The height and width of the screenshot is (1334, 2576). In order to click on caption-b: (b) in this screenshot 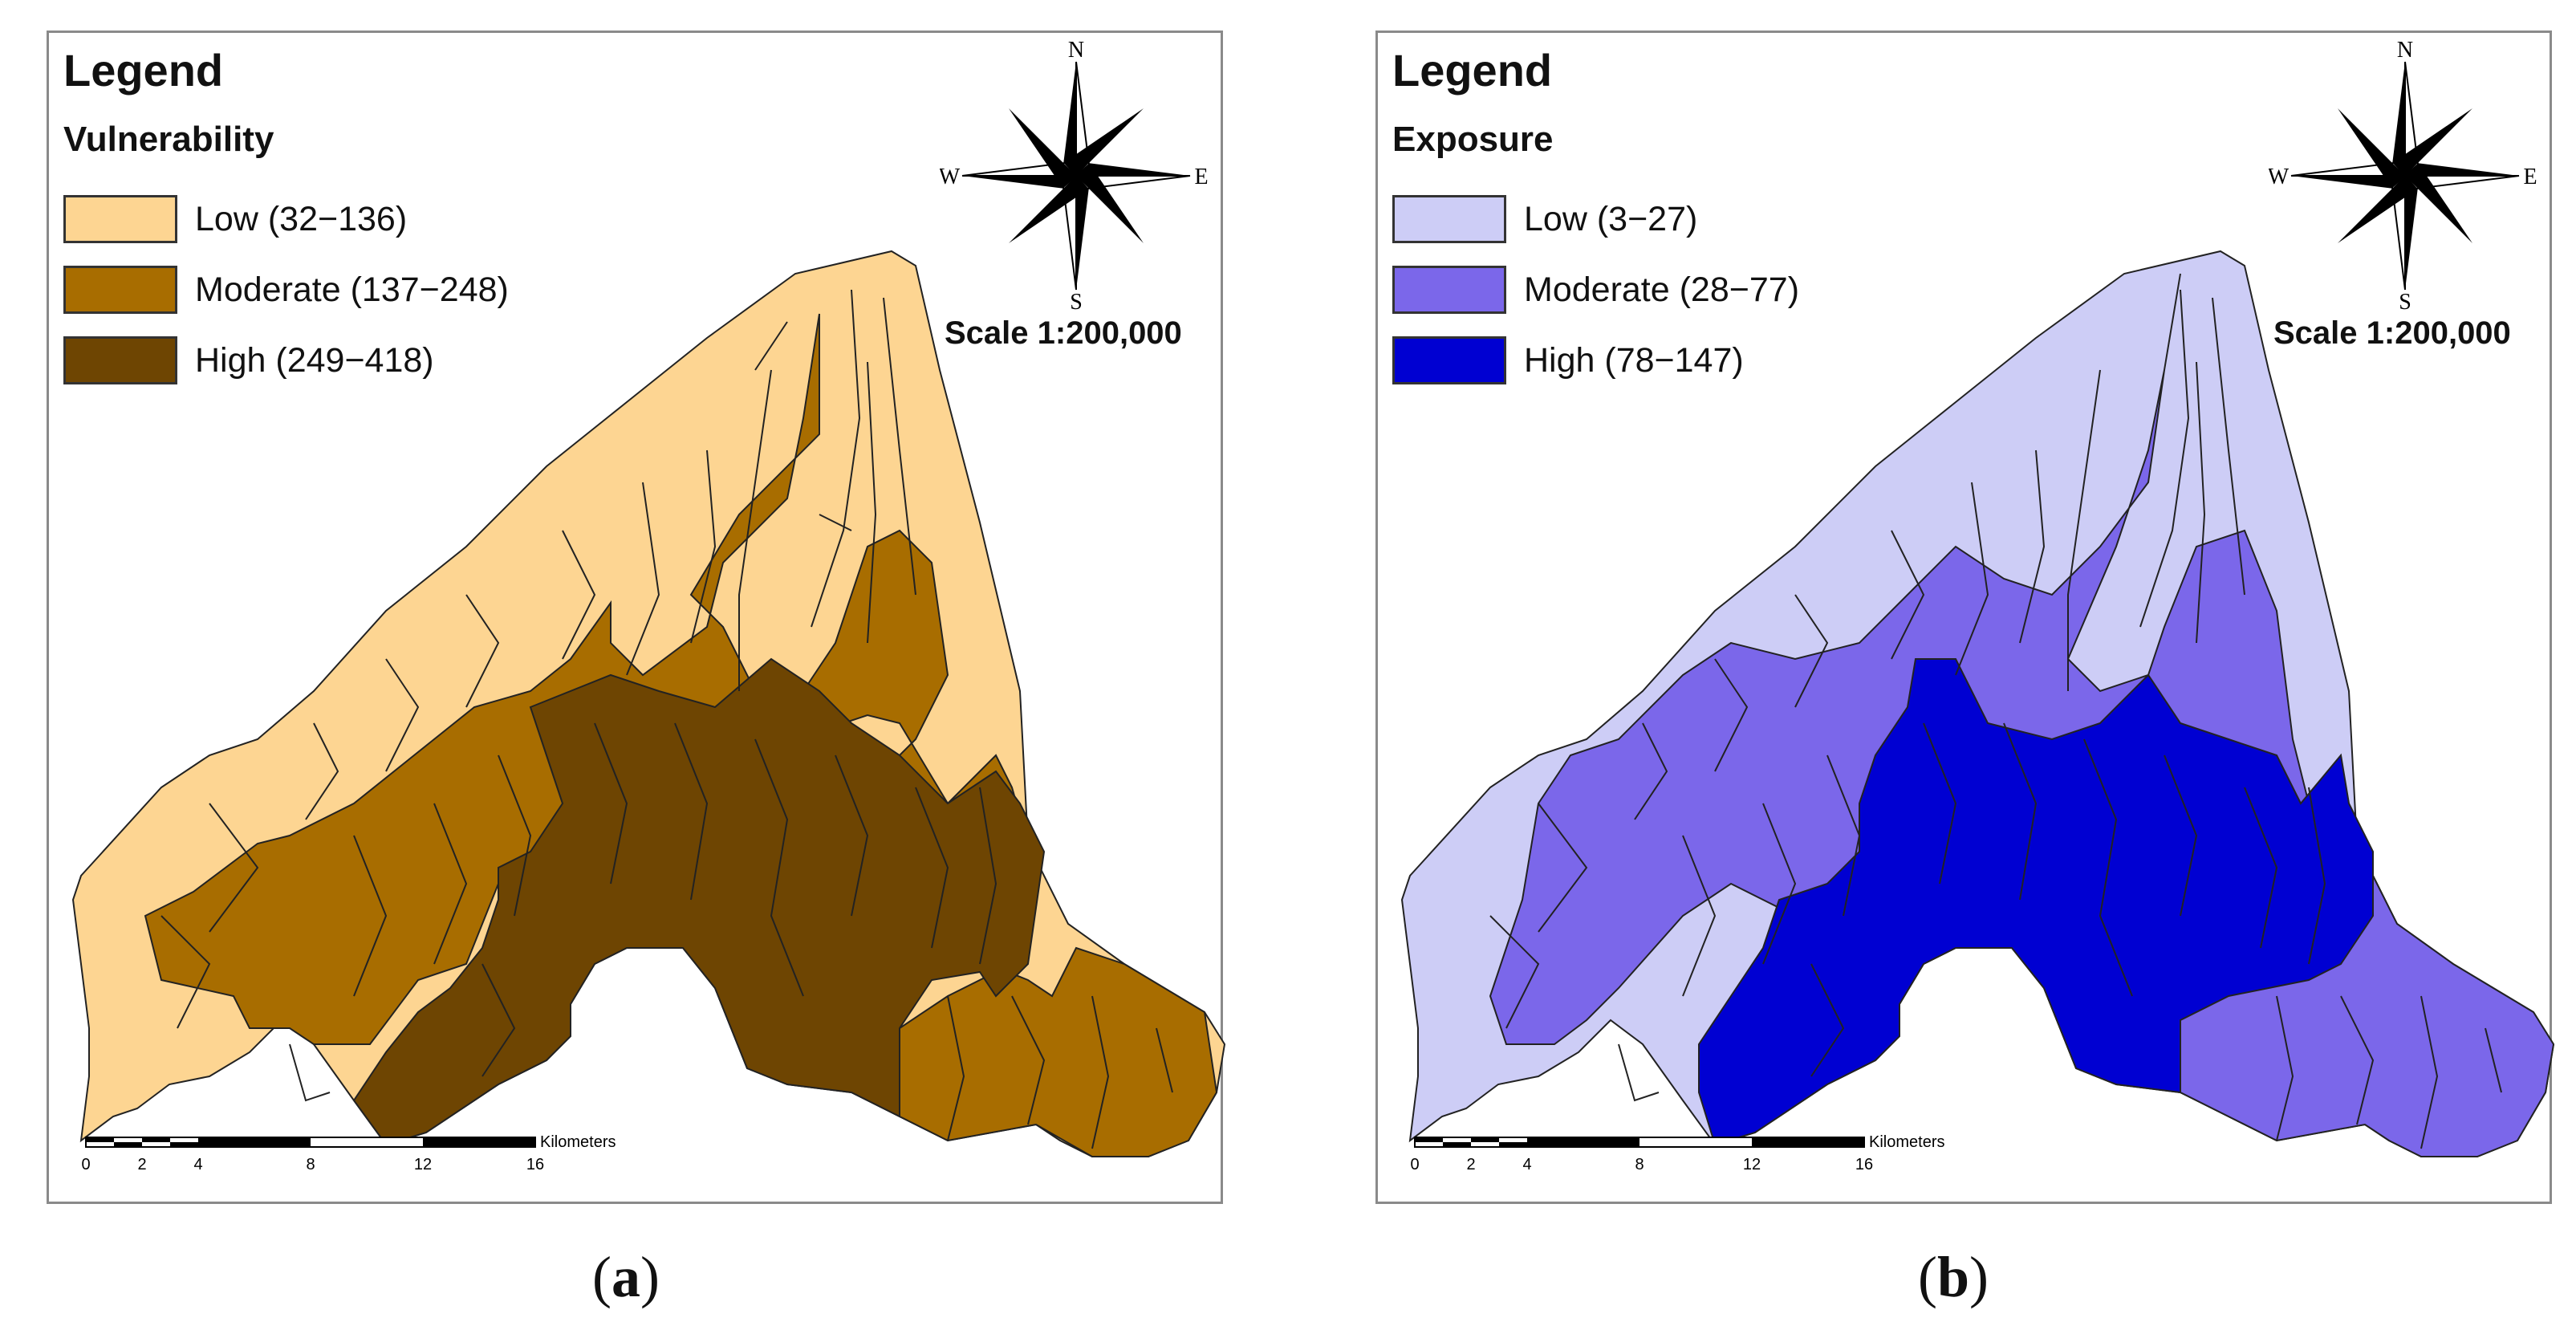, I will do `click(1954, 1277)`.